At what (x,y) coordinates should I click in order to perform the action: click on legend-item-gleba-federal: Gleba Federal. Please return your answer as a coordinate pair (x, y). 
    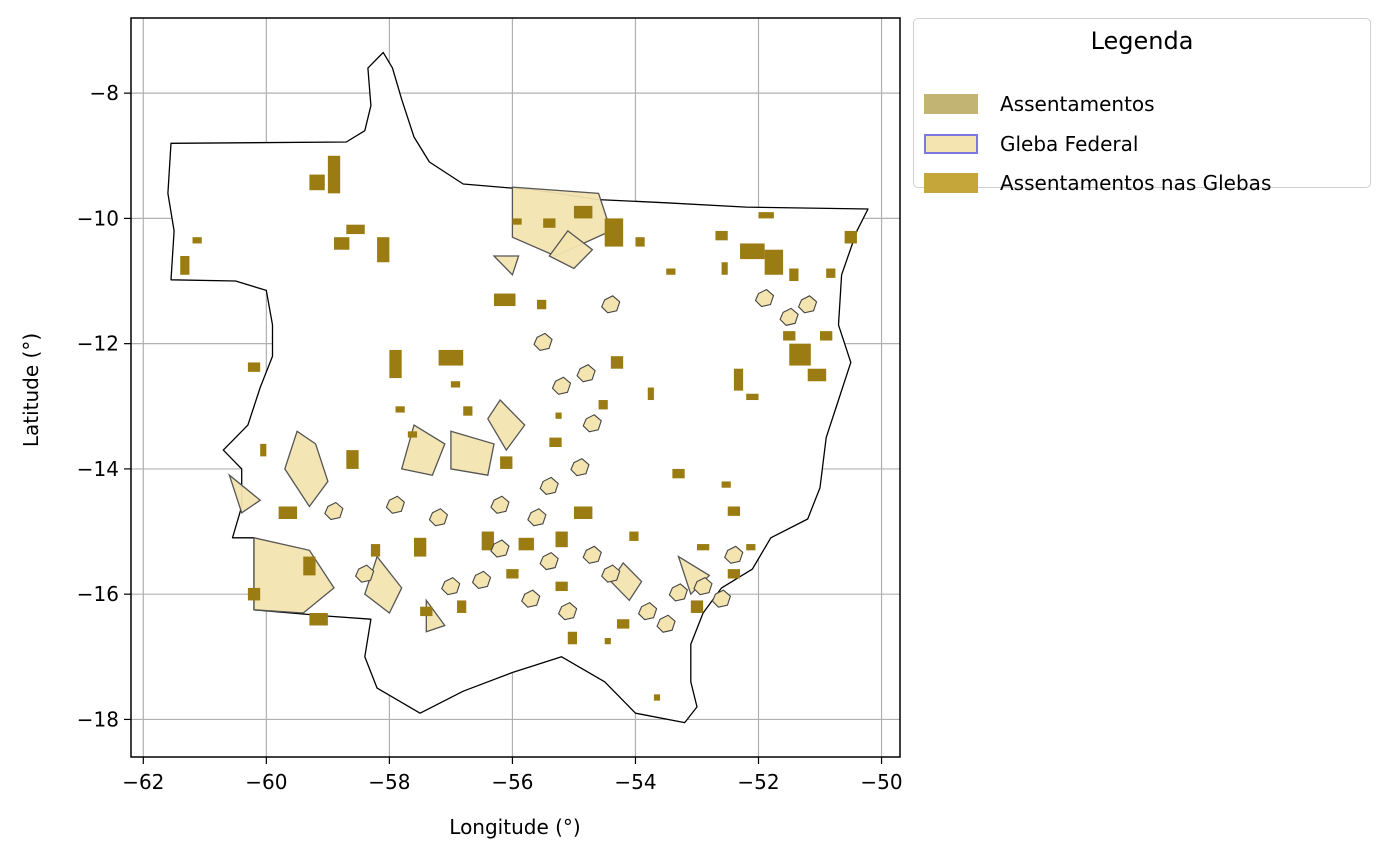
    Looking at the image, I should click on (1031, 144).